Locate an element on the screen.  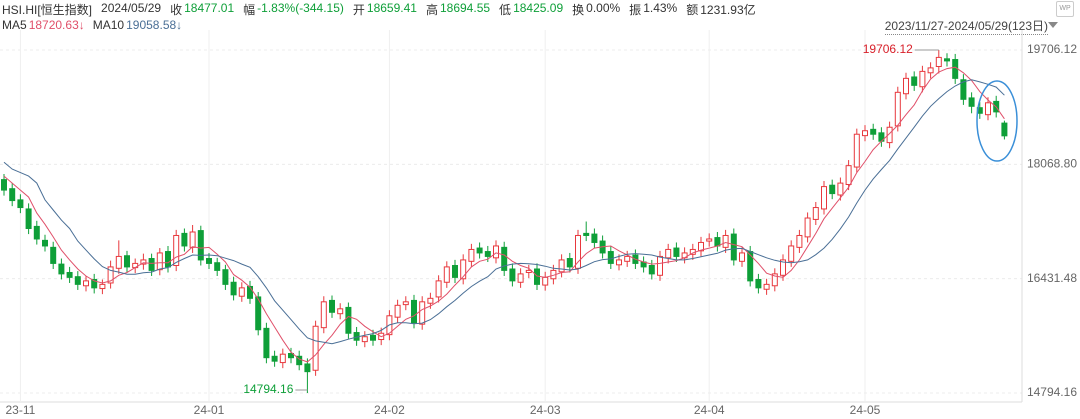
x-tick-label: 24-05 is located at coordinates (865, 410).